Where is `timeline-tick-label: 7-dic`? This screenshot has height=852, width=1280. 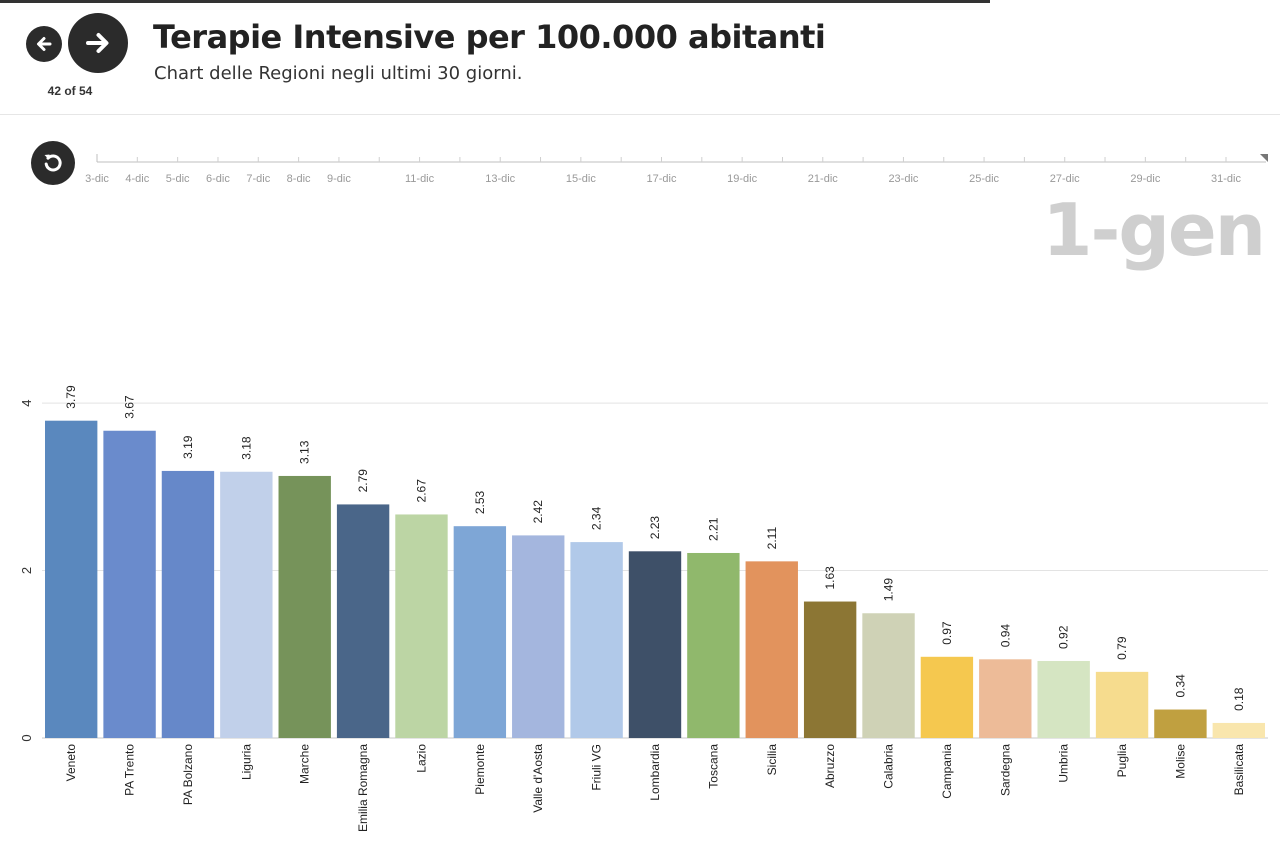 timeline-tick-label: 7-dic is located at coordinates (258, 179).